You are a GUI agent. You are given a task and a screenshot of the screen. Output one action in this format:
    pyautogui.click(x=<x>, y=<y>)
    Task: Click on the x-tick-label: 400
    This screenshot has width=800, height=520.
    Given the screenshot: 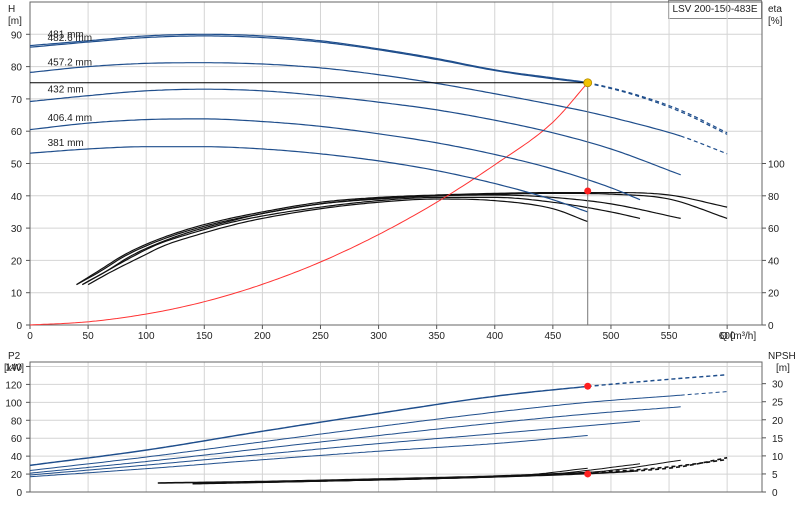 What is the action you would take?
    pyautogui.click(x=494, y=336)
    